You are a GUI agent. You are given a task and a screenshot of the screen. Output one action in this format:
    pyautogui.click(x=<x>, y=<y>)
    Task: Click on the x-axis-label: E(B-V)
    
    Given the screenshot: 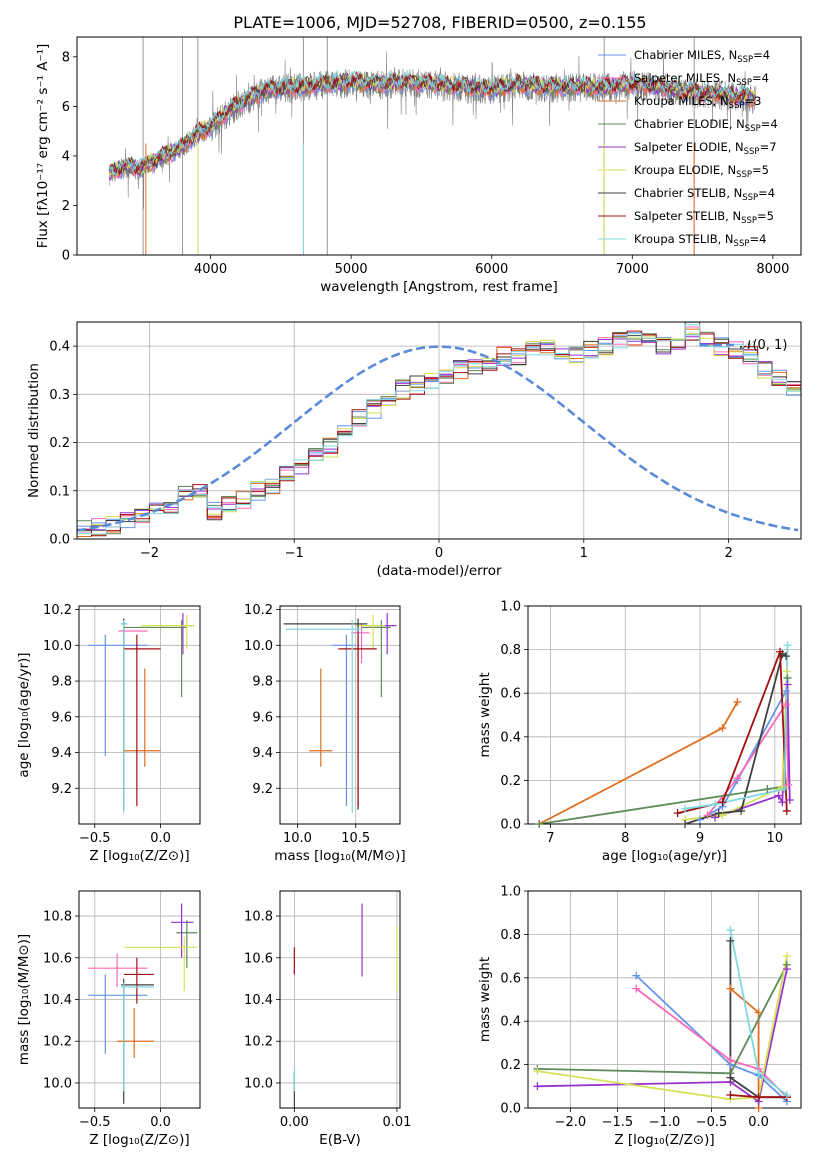 What is the action you would take?
    pyautogui.click(x=340, y=1140)
    